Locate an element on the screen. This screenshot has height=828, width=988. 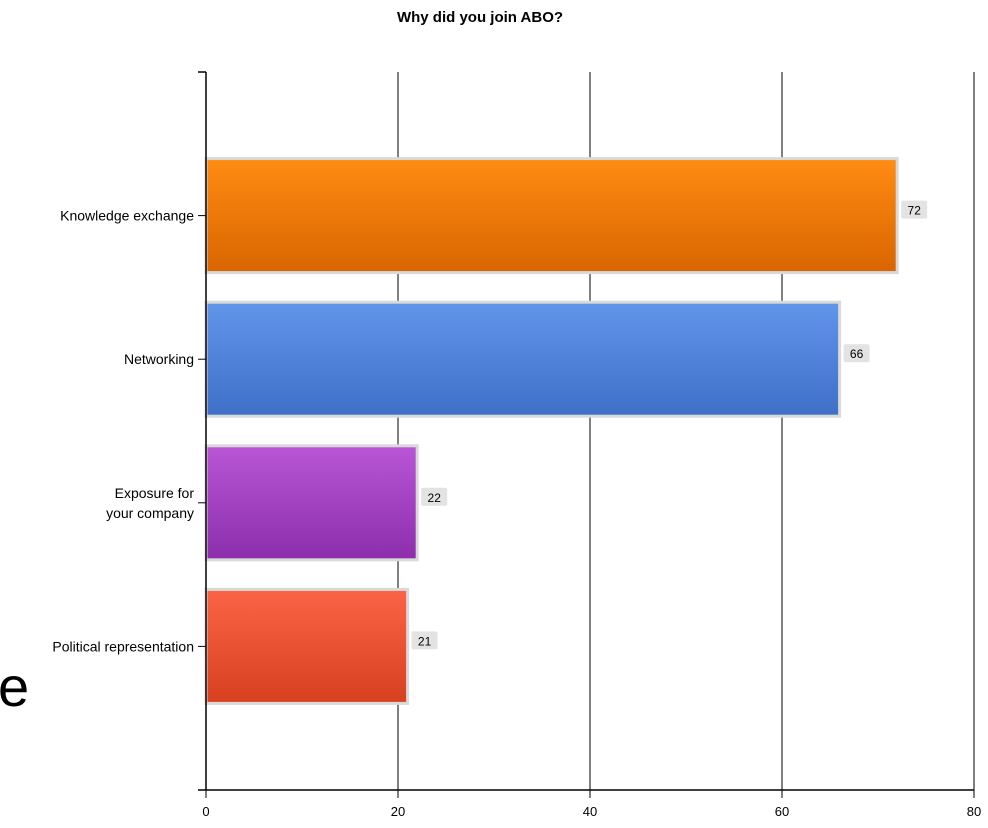
data-label-1: 66 is located at coordinates (857, 354).